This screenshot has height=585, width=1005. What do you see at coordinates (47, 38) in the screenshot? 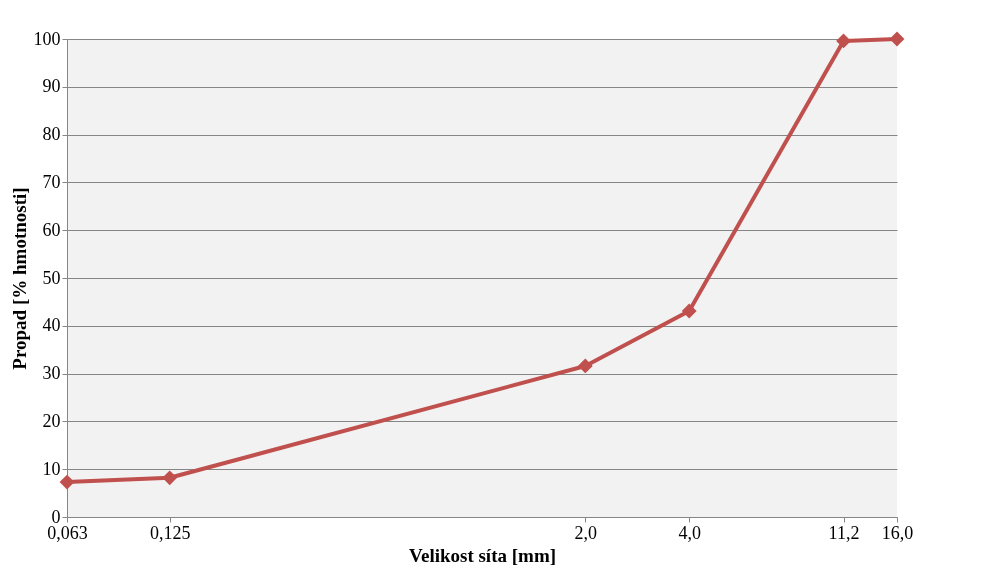
I see `y-tick-label: 100` at bounding box center [47, 38].